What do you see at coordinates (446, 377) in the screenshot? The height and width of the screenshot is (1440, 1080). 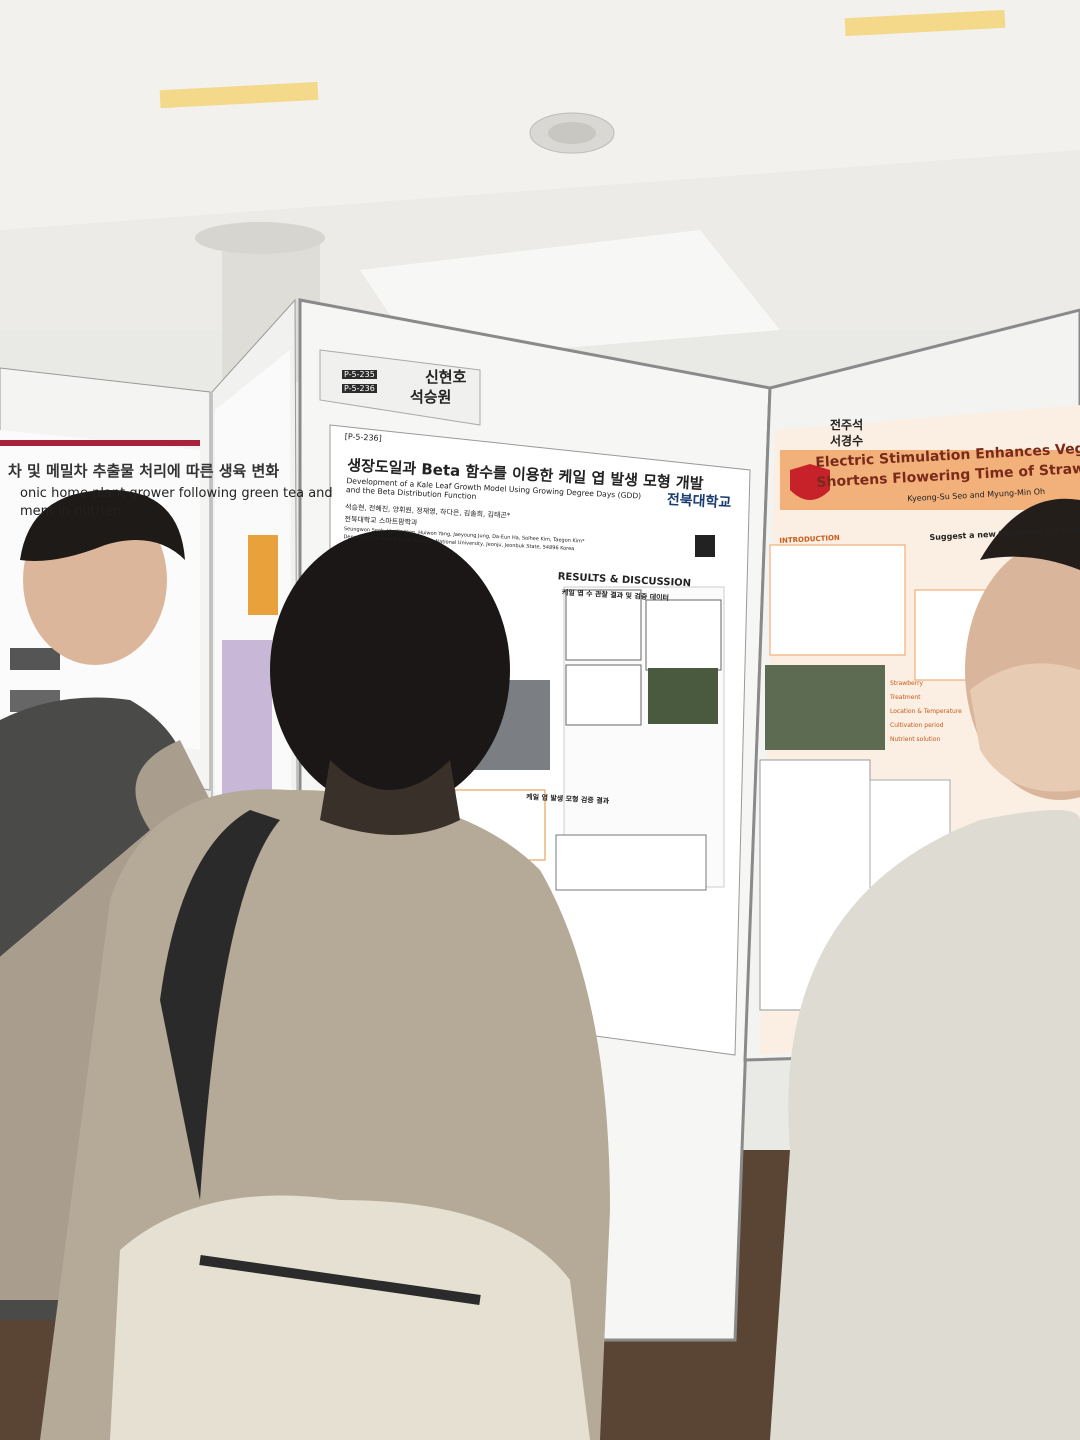 I see `presenter-name: 신현호` at bounding box center [446, 377].